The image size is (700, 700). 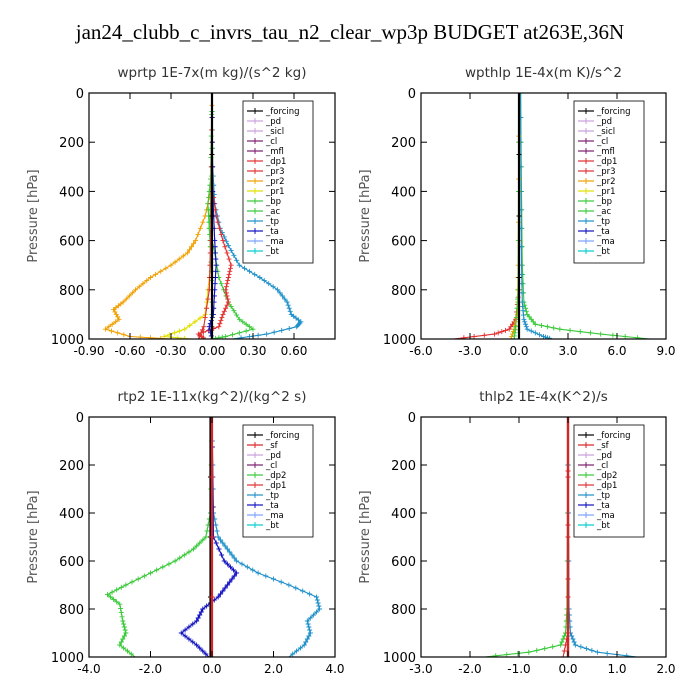 What do you see at coordinates (604, 202) in the screenshot?
I see `legend-entry: _bp` at bounding box center [604, 202].